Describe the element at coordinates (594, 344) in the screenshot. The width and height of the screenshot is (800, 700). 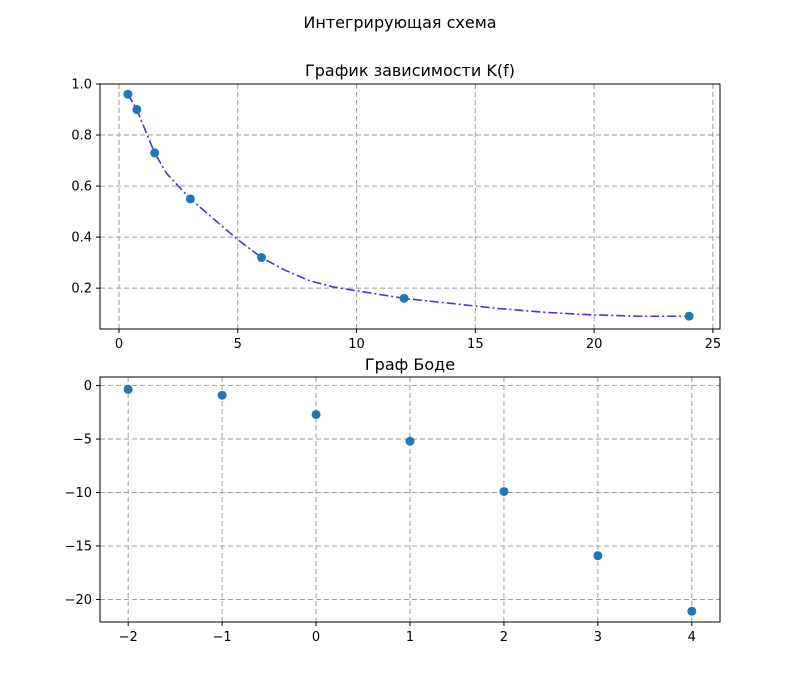
I see `x-tick-label: 20` at that location.